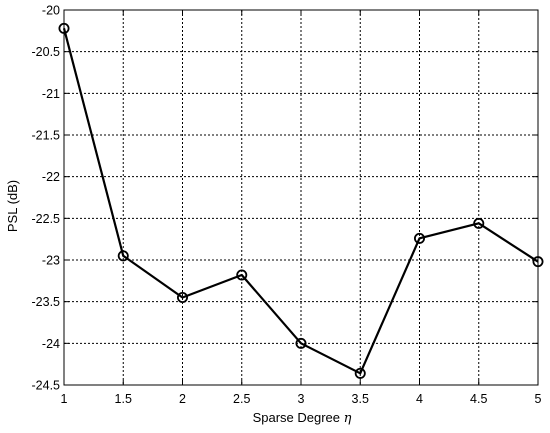  What do you see at coordinates (360, 399) in the screenshot?
I see `x-tick-label: 3.5` at bounding box center [360, 399].